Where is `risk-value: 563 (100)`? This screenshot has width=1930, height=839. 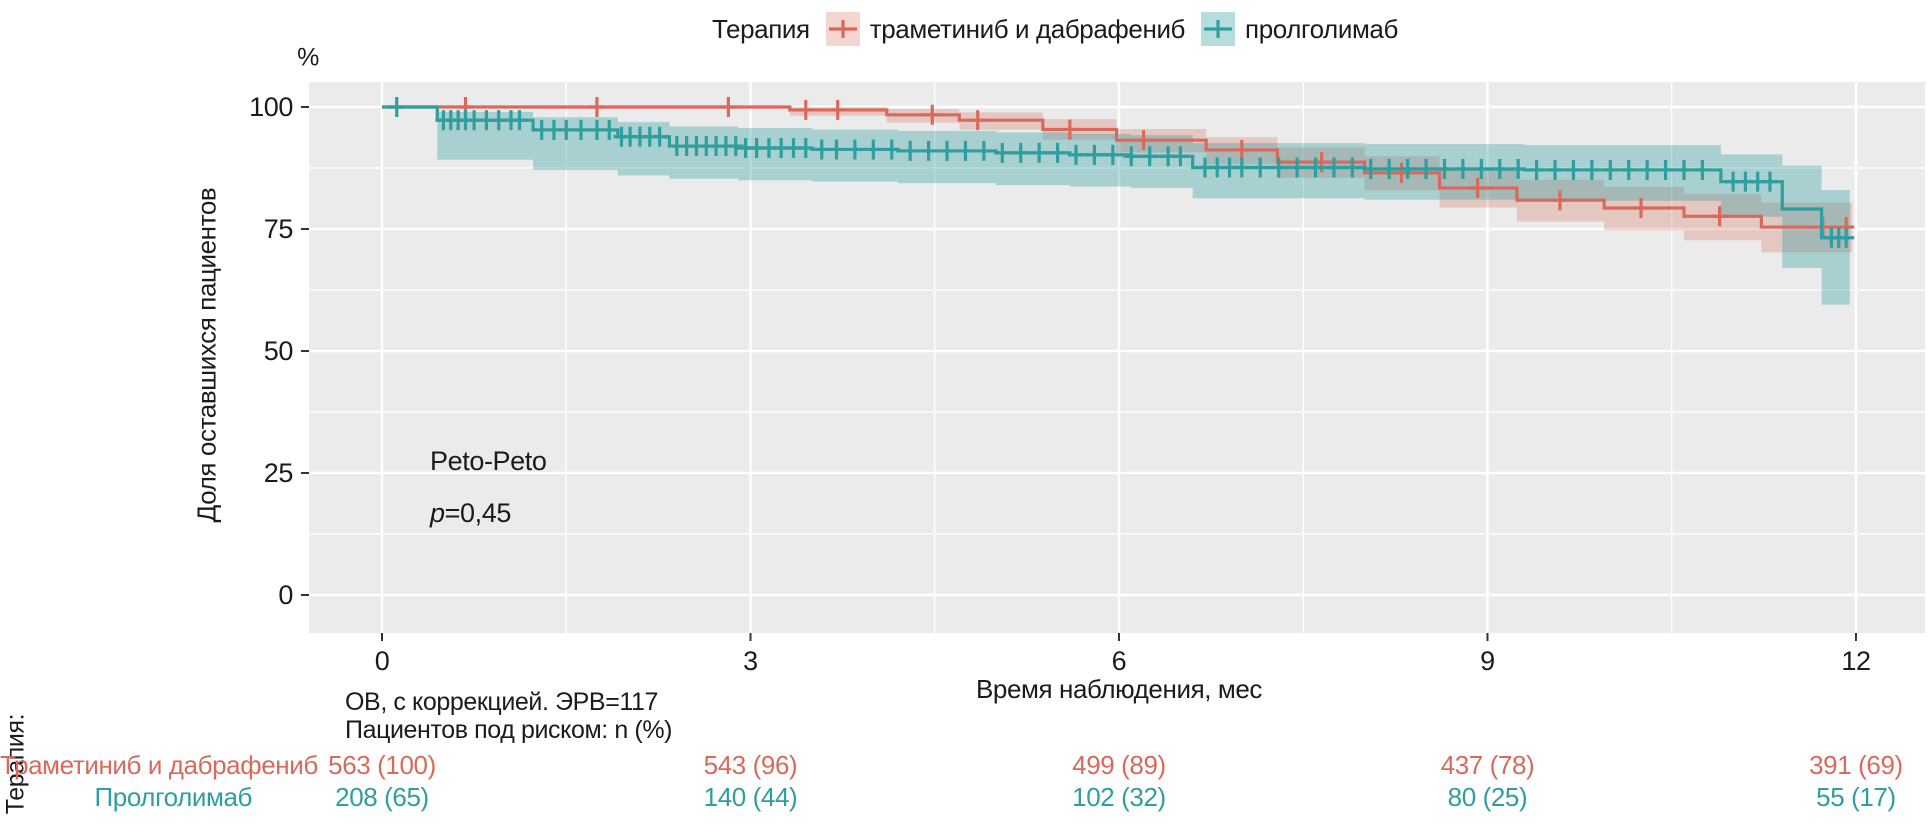 risk-value: 563 (100) is located at coordinates (382, 765).